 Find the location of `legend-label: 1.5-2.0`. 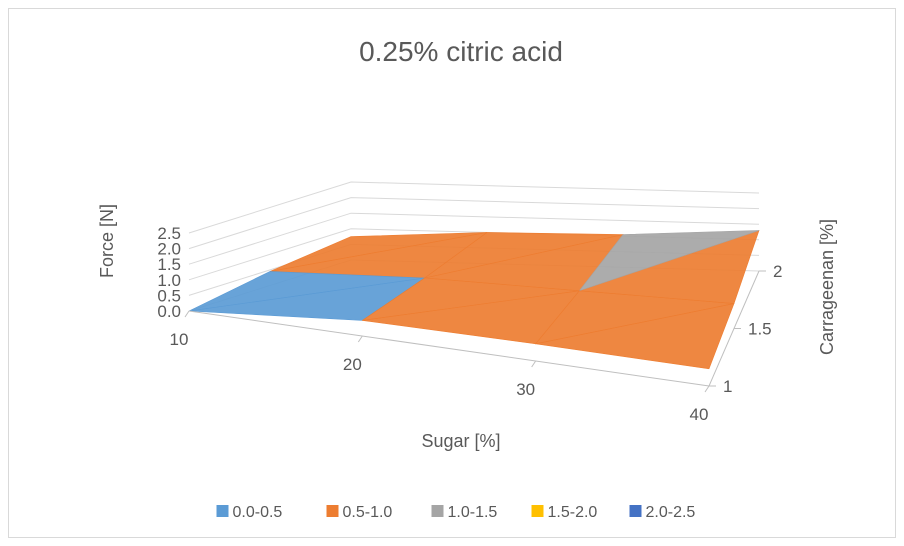

legend-label: 1.5-2.0 is located at coordinates (573, 512).